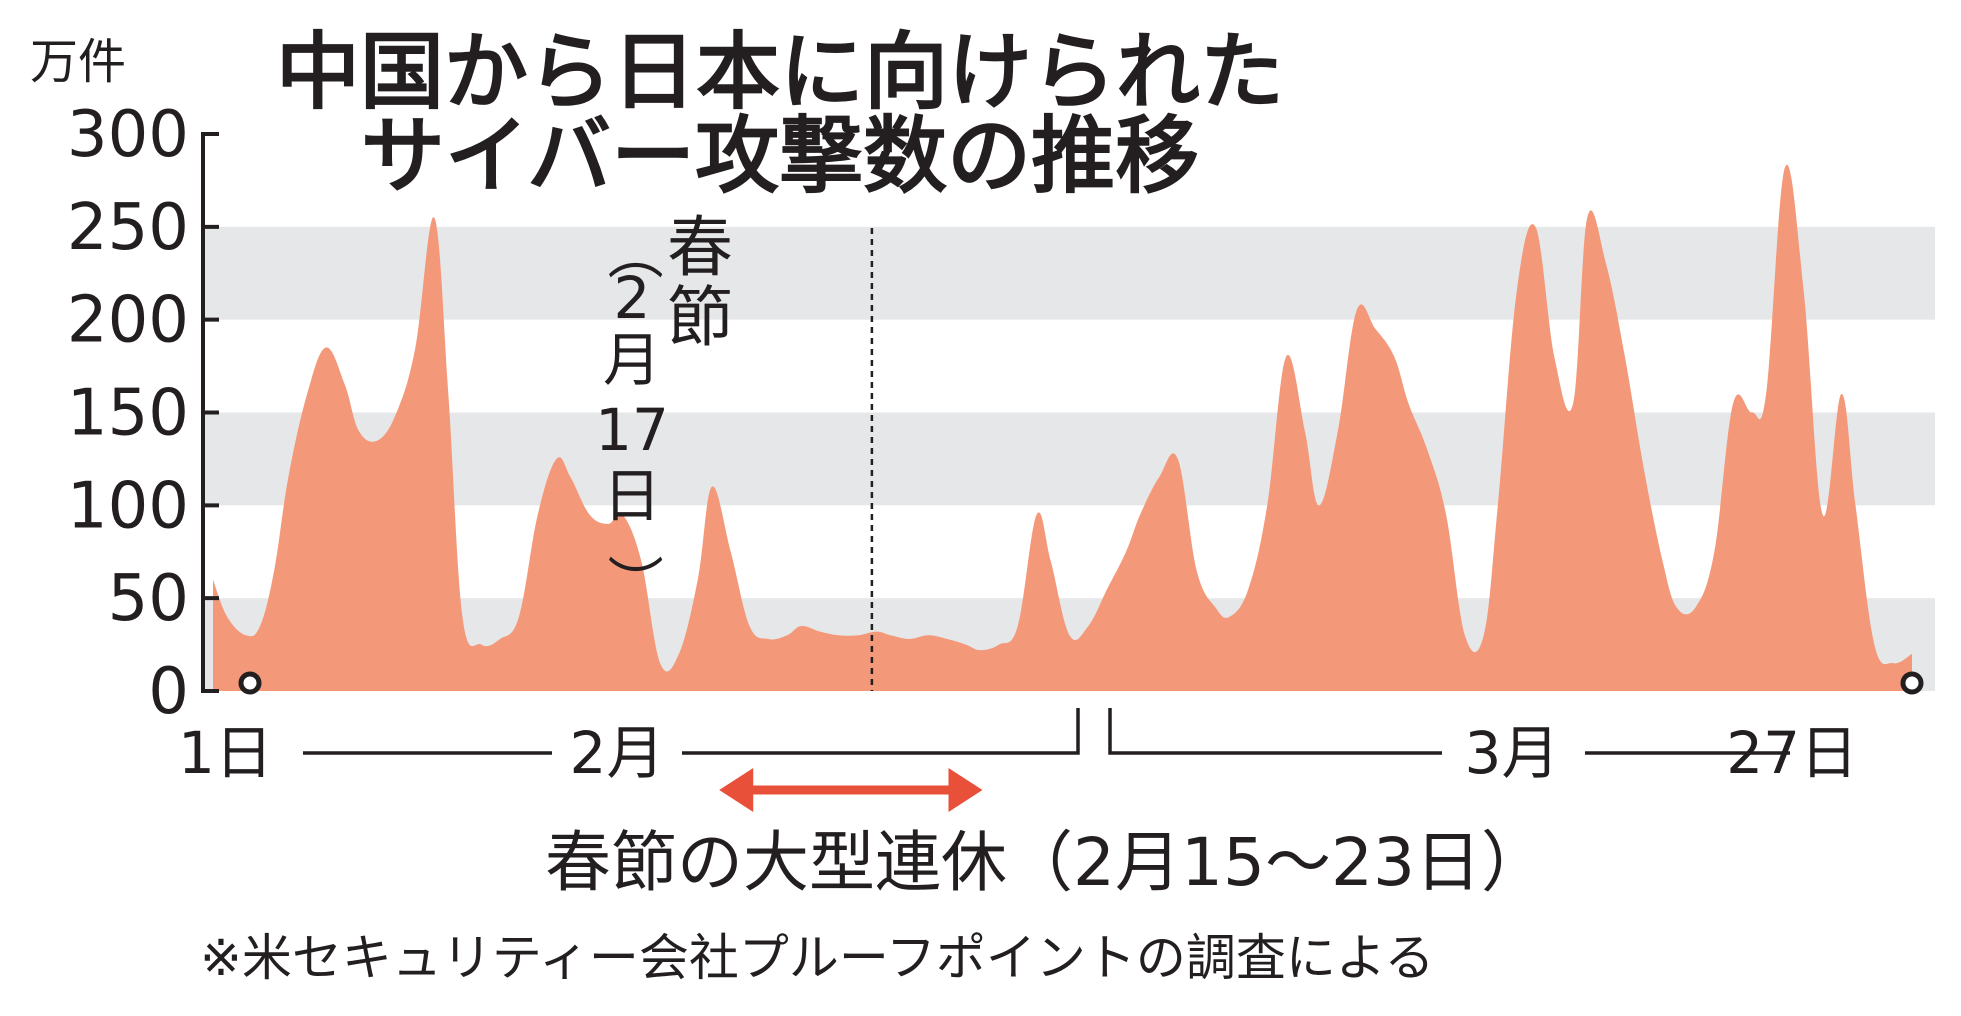 The image size is (1961, 1016). What do you see at coordinates (148, 599) in the screenshot?
I see `y-tick-label: 50` at bounding box center [148, 599].